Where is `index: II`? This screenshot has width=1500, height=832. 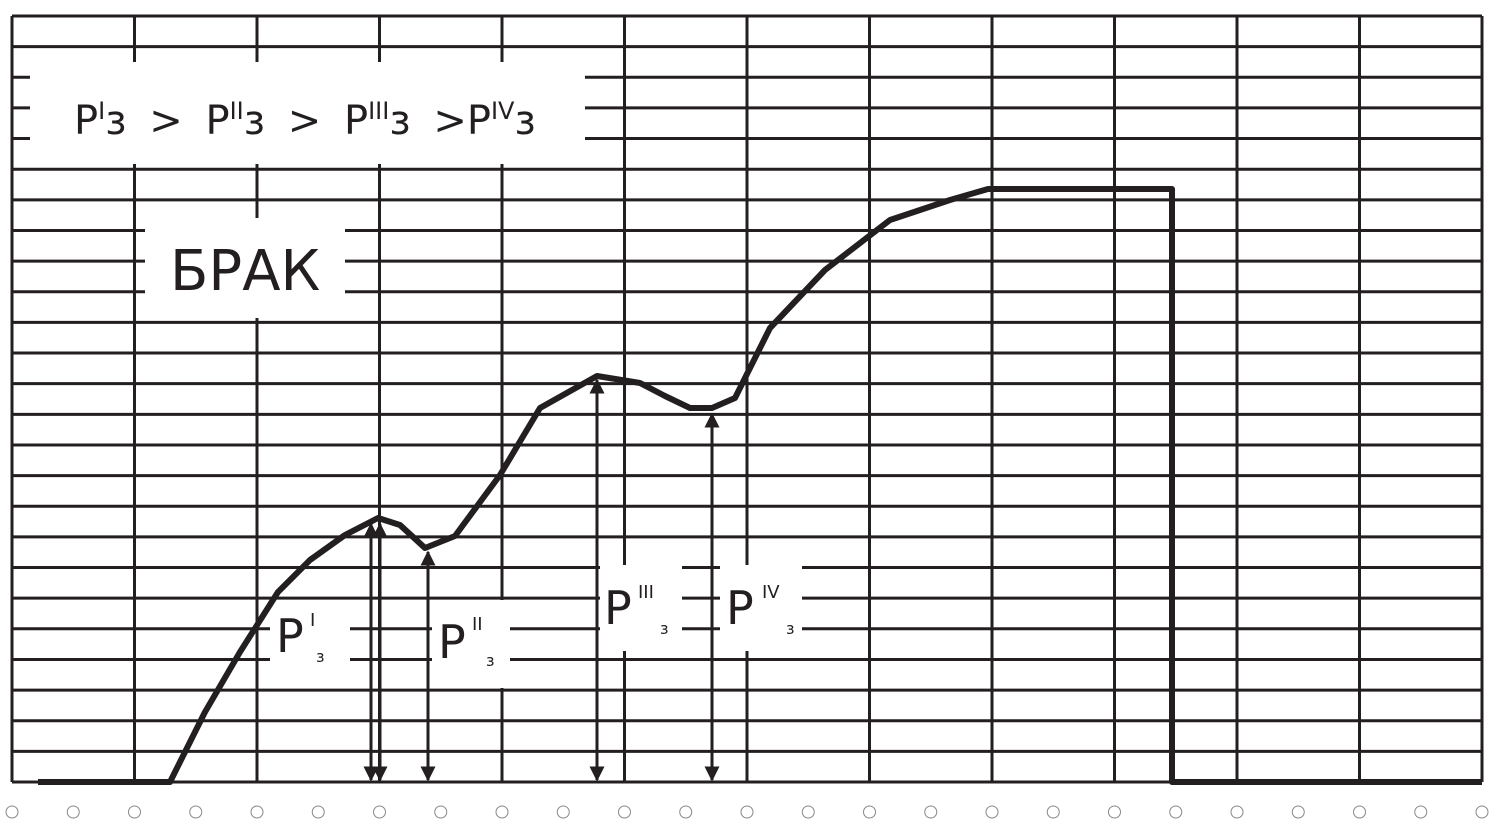
index: II is located at coordinates (237, 111).